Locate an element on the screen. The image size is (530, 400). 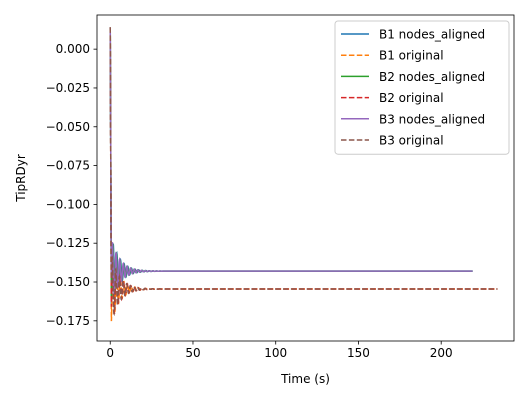
y-tick-label: −0.125 is located at coordinates (68, 243).